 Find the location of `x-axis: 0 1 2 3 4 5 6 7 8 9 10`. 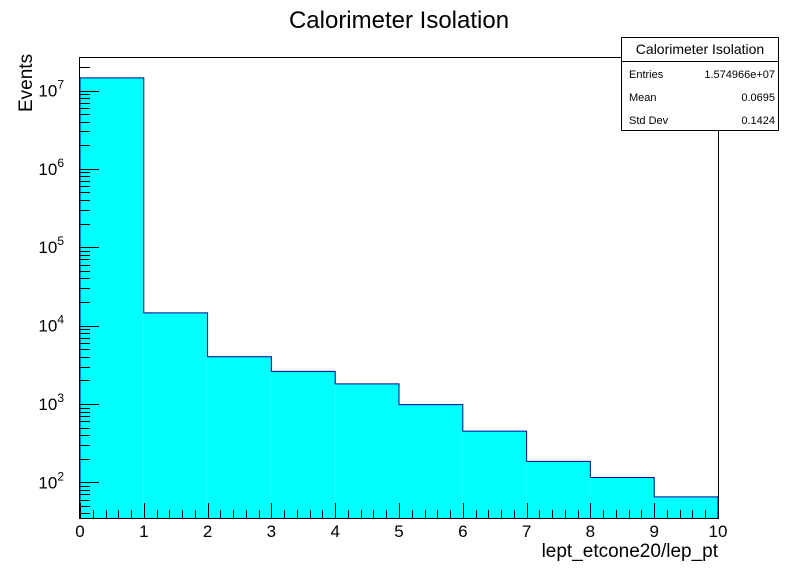

x-axis: 0 1 2 3 4 5 6 7 8 9 10 is located at coordinates (401, 522).